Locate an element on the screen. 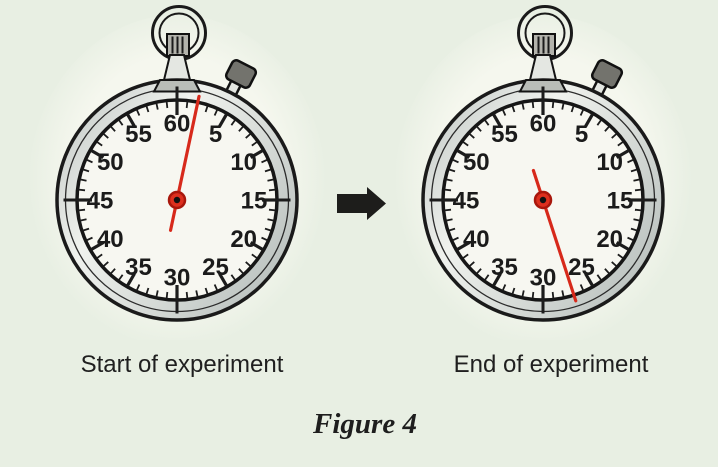 This screenshot has width=718, height=467. stopwatch-end-label: End of experiment is located at coordinates (551, 364).